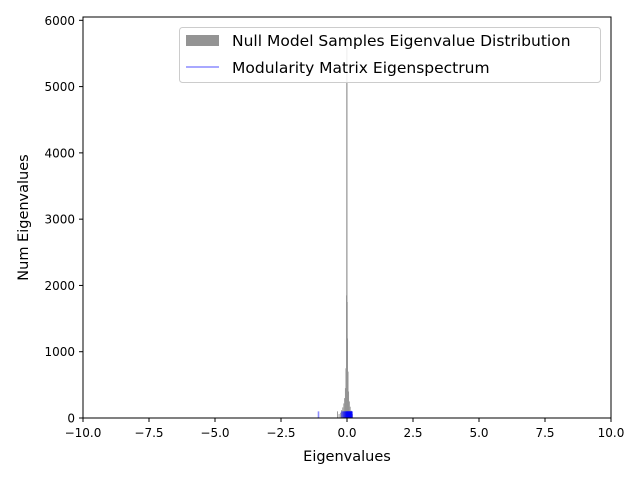 Image resolution: width=640 pixels, height=480 pixels. I want to click on x-tick-label: 2.5, so click(412, 433).